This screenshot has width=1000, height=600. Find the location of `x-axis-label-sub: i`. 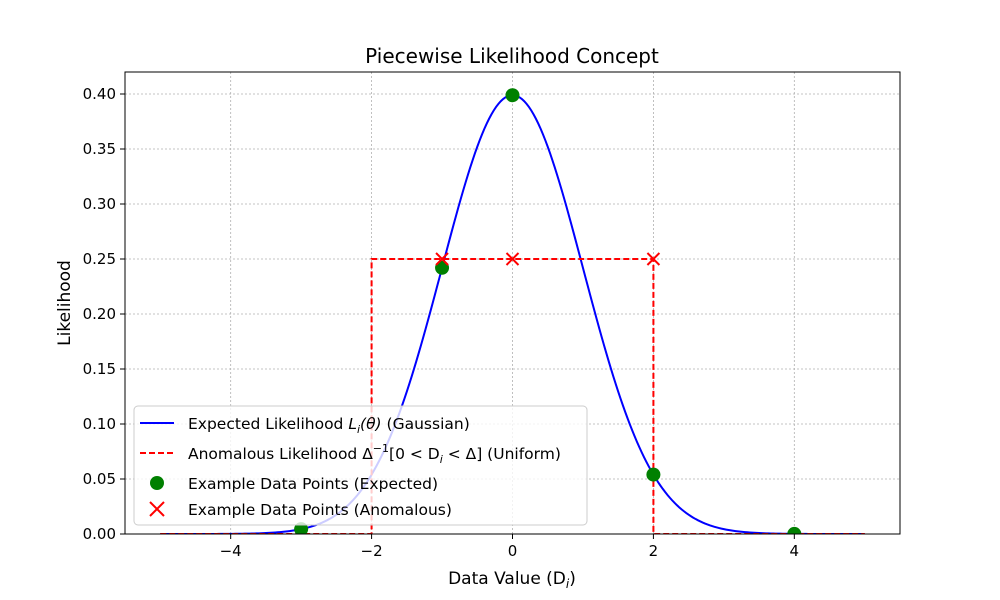

x-axis-label-sub: i is located at coordinates (568, 584).